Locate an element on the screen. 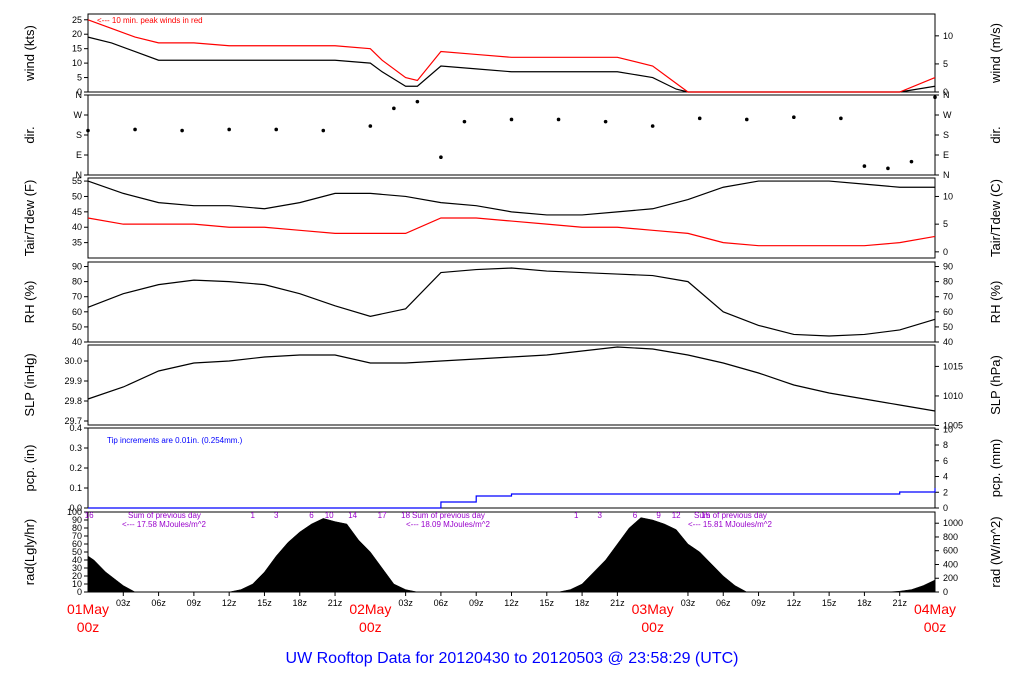  time-axis-hour-label: 12z is located at coordinates (229, 603).